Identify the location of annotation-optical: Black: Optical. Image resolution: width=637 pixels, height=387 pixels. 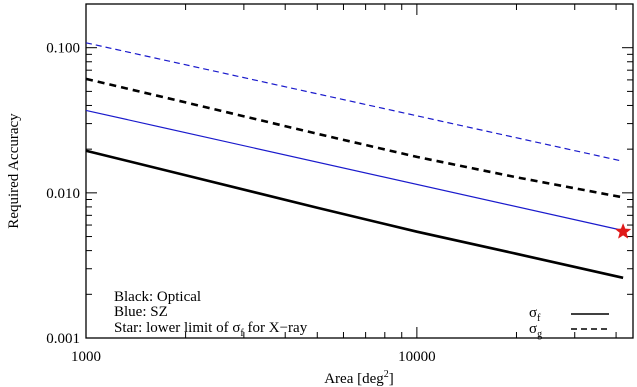
(157, 297).